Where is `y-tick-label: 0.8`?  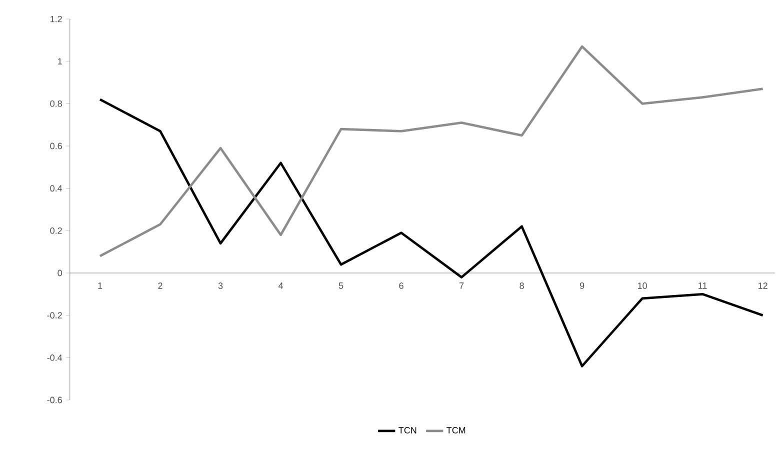 y-tick-label: 0.8 is located at coordinates (56, 103).